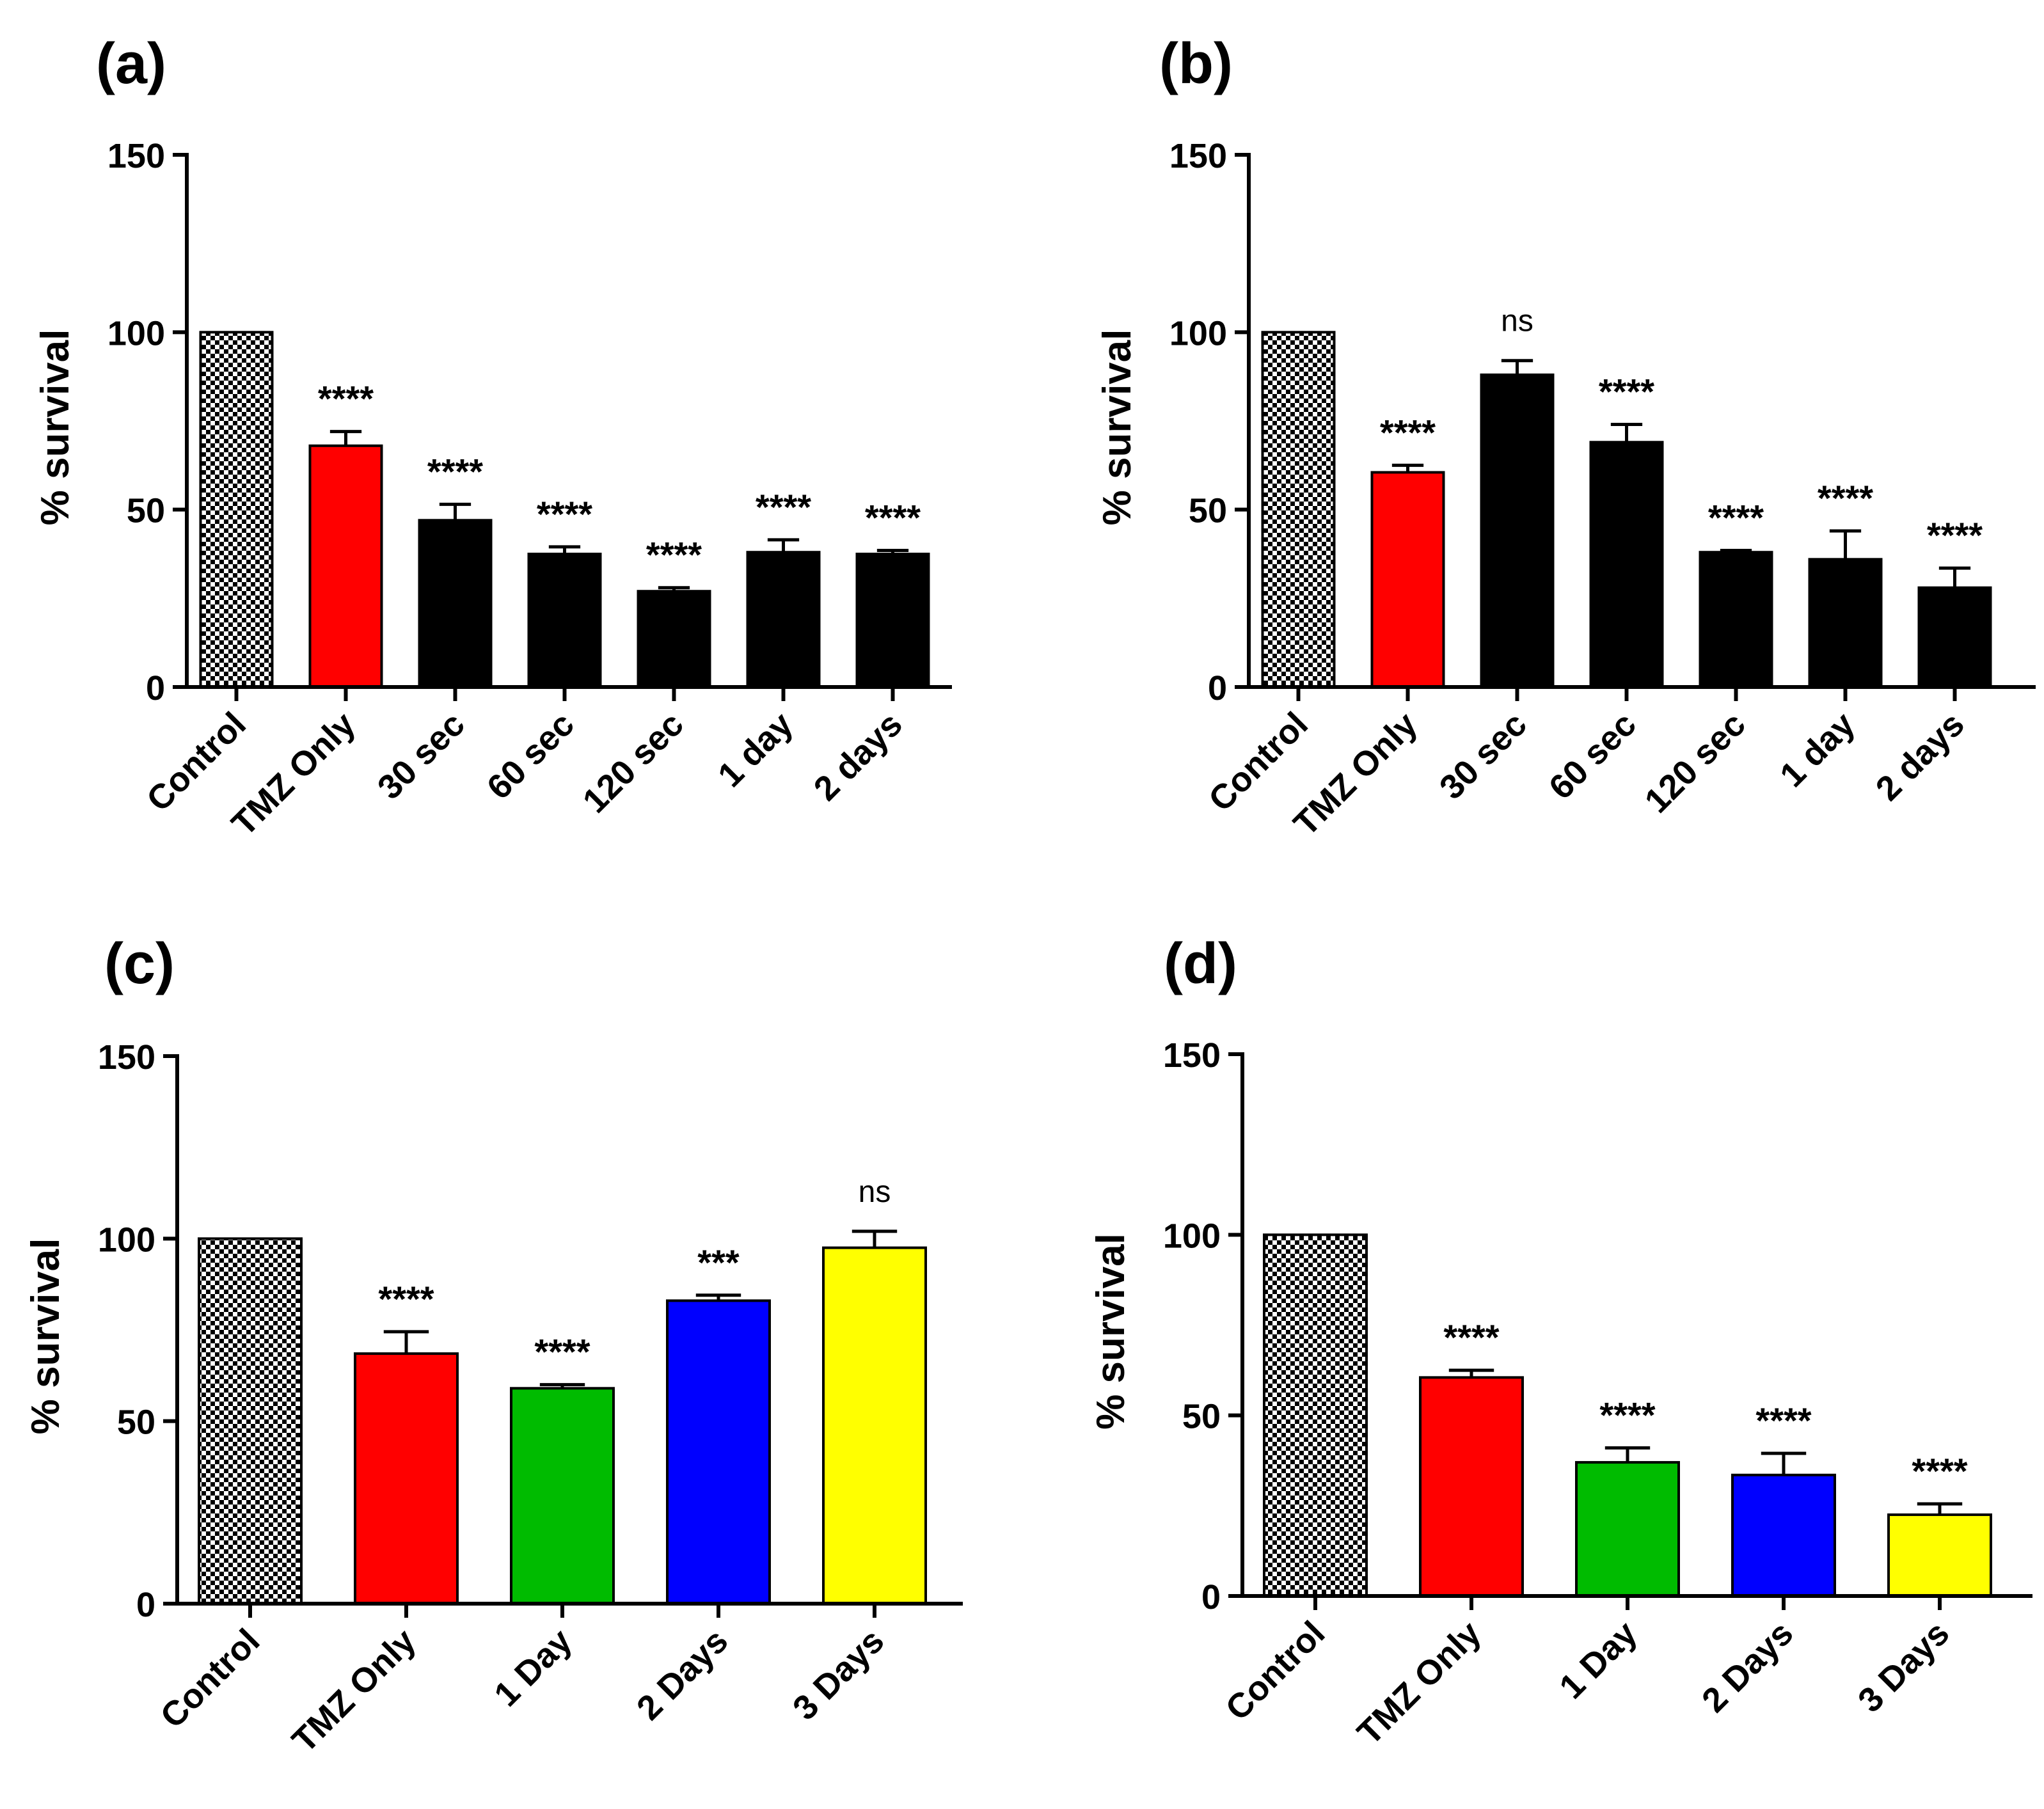 The image size is (2044, 1809). Describe the element at coordinates (718, 1262) in the screenshot. I see `significance-label: ***` at that location.